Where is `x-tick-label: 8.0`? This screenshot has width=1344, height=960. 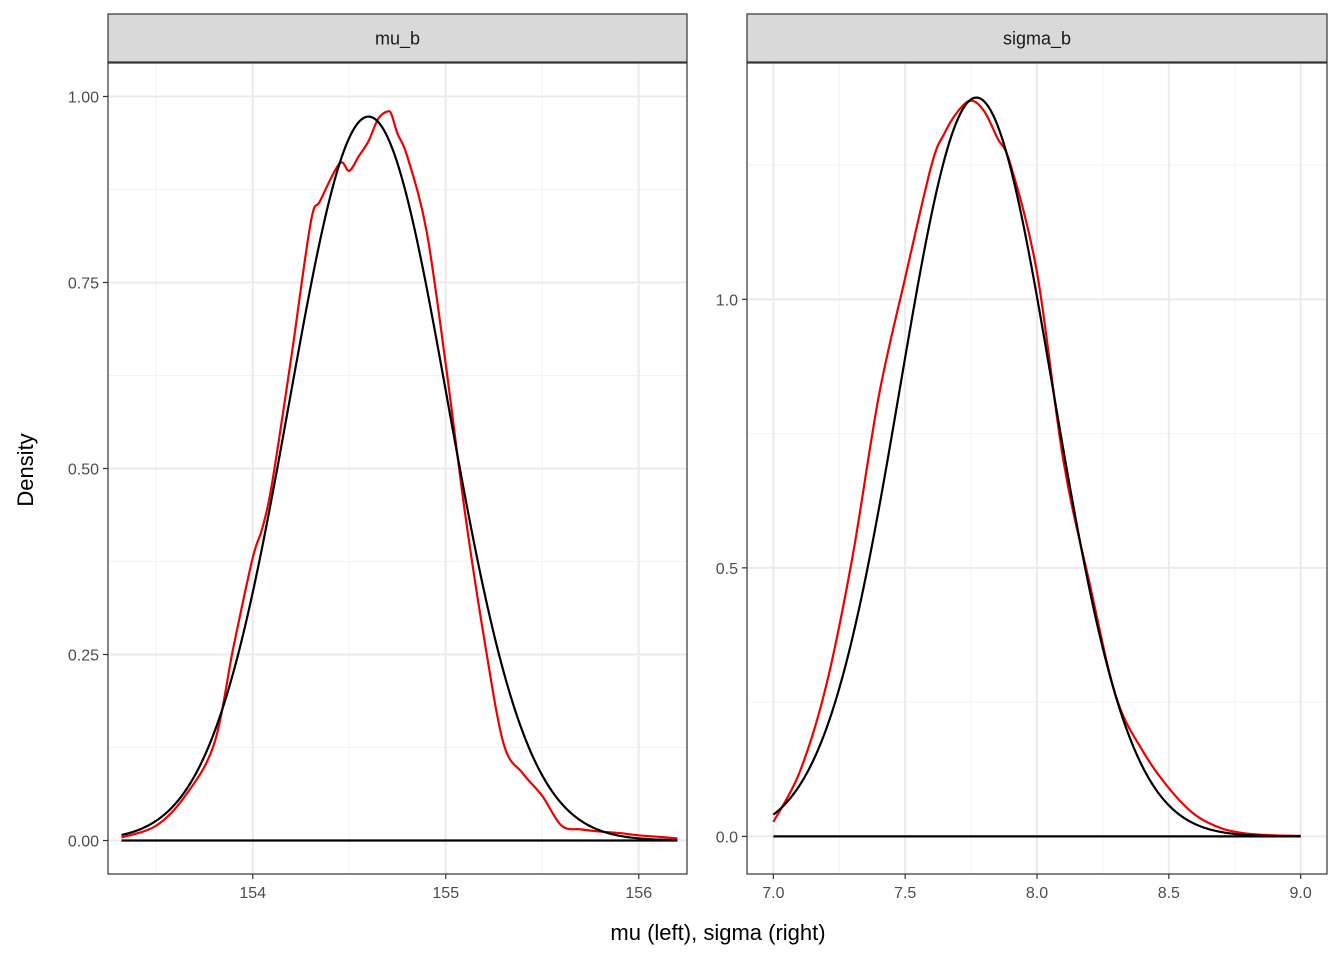 x-tick-label: 8.0 is located at coordinates (1037, 893).